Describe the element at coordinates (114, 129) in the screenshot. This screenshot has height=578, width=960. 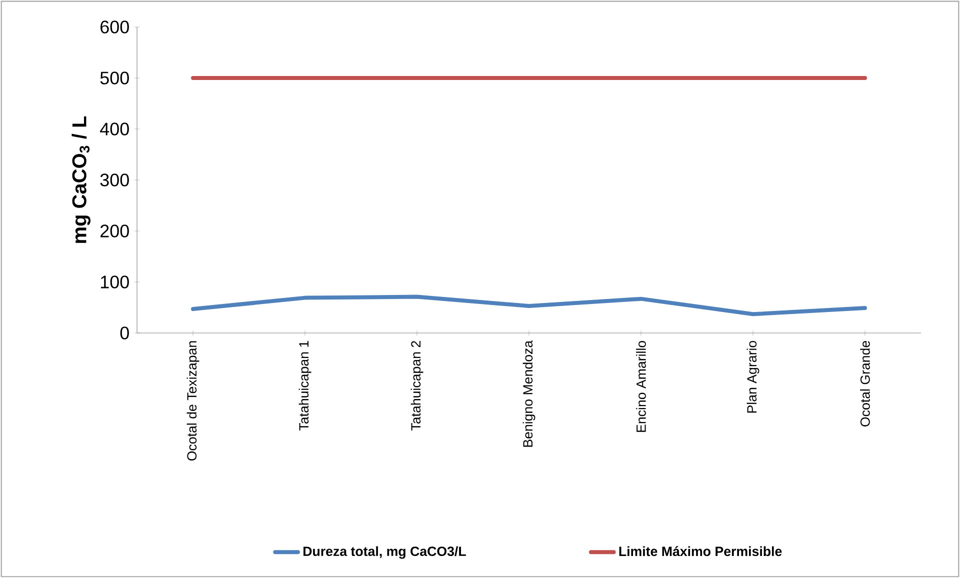
I see `y-tick-label: 400` at that location.